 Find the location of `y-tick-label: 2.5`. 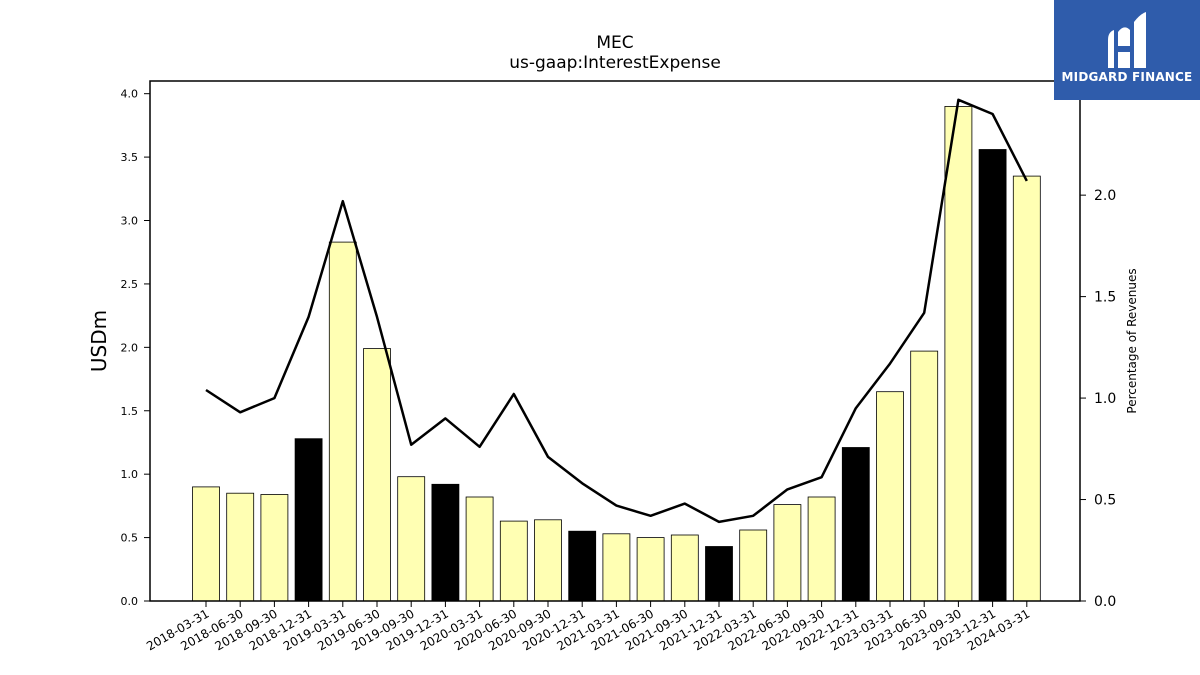

y-tick-label: 2.5 is located at coordinates (130, 284).